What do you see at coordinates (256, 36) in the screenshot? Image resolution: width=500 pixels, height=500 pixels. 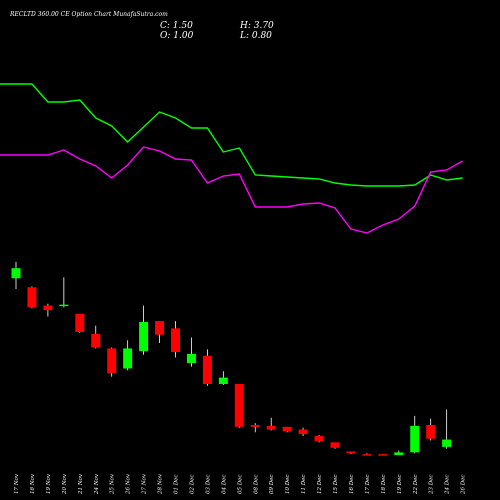 I see `low-value: L: 0.80` at bounding box center [256, 36].